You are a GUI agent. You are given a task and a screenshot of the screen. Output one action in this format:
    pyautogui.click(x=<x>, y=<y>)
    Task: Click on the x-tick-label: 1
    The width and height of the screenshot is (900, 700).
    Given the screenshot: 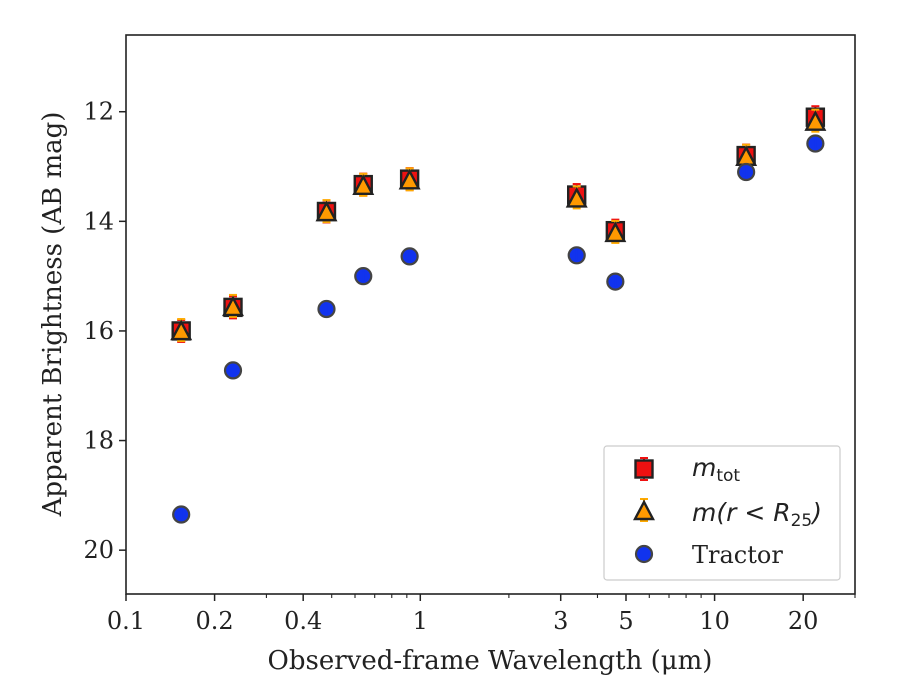 What is the action you would take?
    pyautogui.click(x=420, y=621)
    